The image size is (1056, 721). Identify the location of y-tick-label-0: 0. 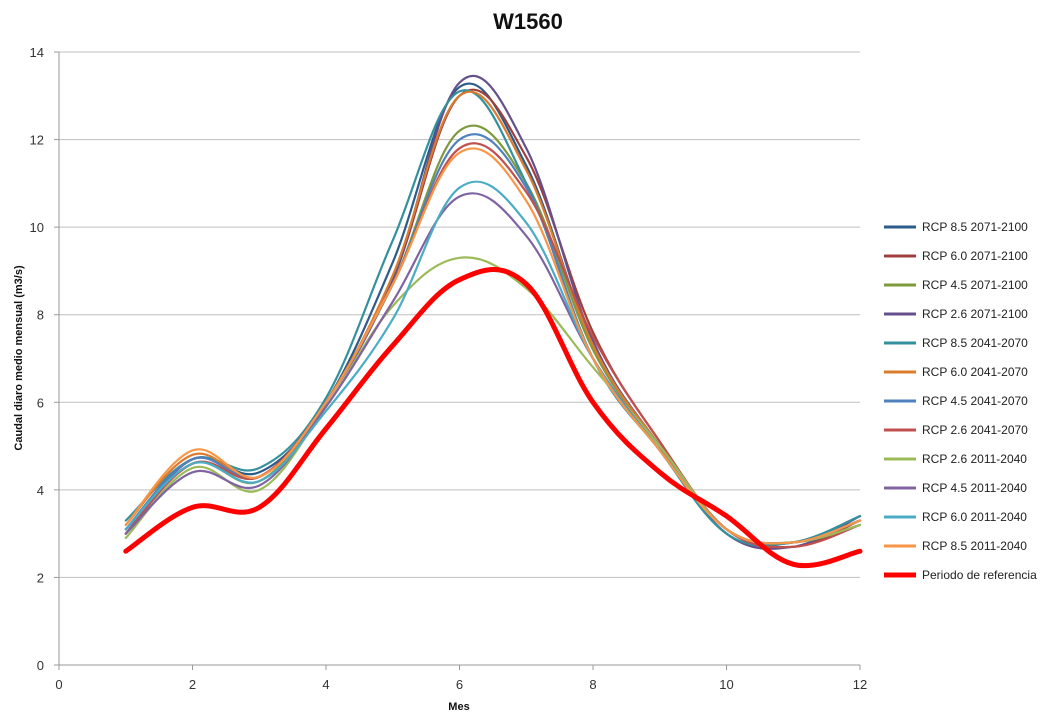
(40, 665).